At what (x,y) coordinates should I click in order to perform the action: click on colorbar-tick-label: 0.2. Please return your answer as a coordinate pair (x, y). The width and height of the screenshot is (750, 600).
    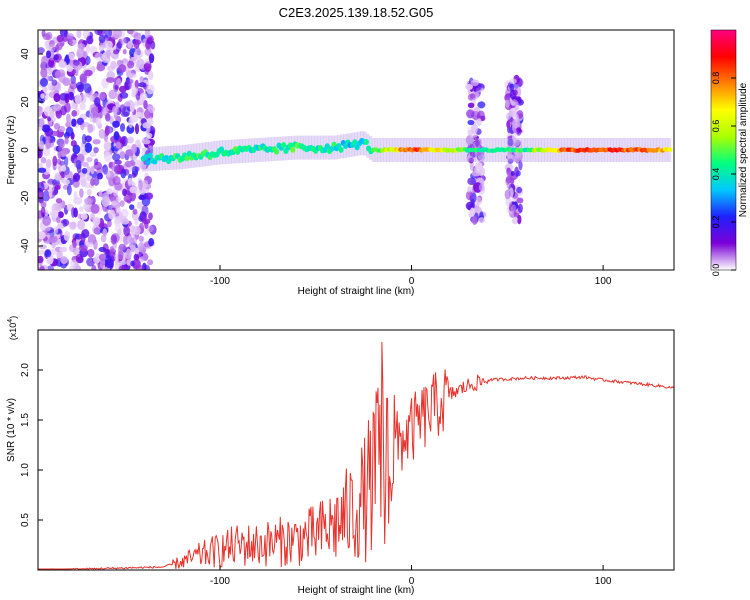
    Looking at the image, I should click on (716, 222).